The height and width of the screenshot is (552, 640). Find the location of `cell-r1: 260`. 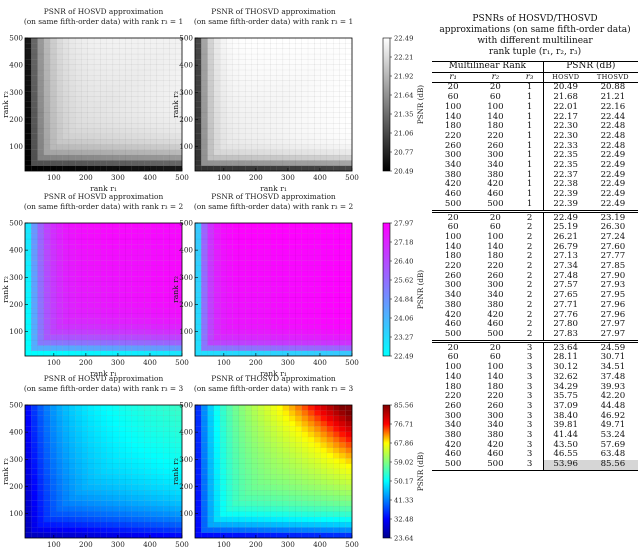

cell-r1: 260 is located at coordinates (453, 405).